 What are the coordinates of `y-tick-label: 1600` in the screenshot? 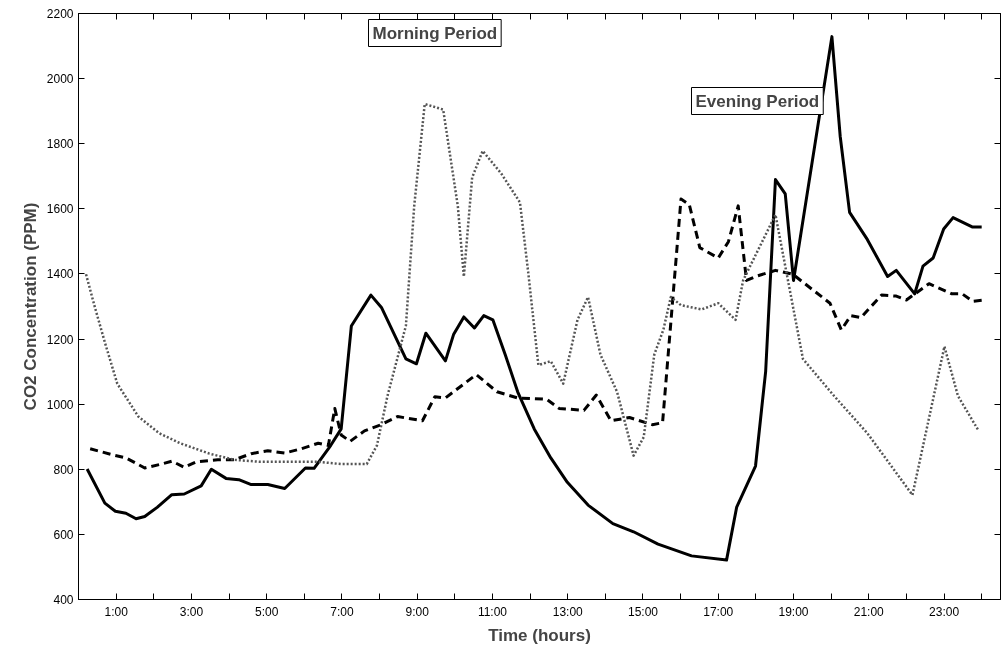 It's located at (60, 209).